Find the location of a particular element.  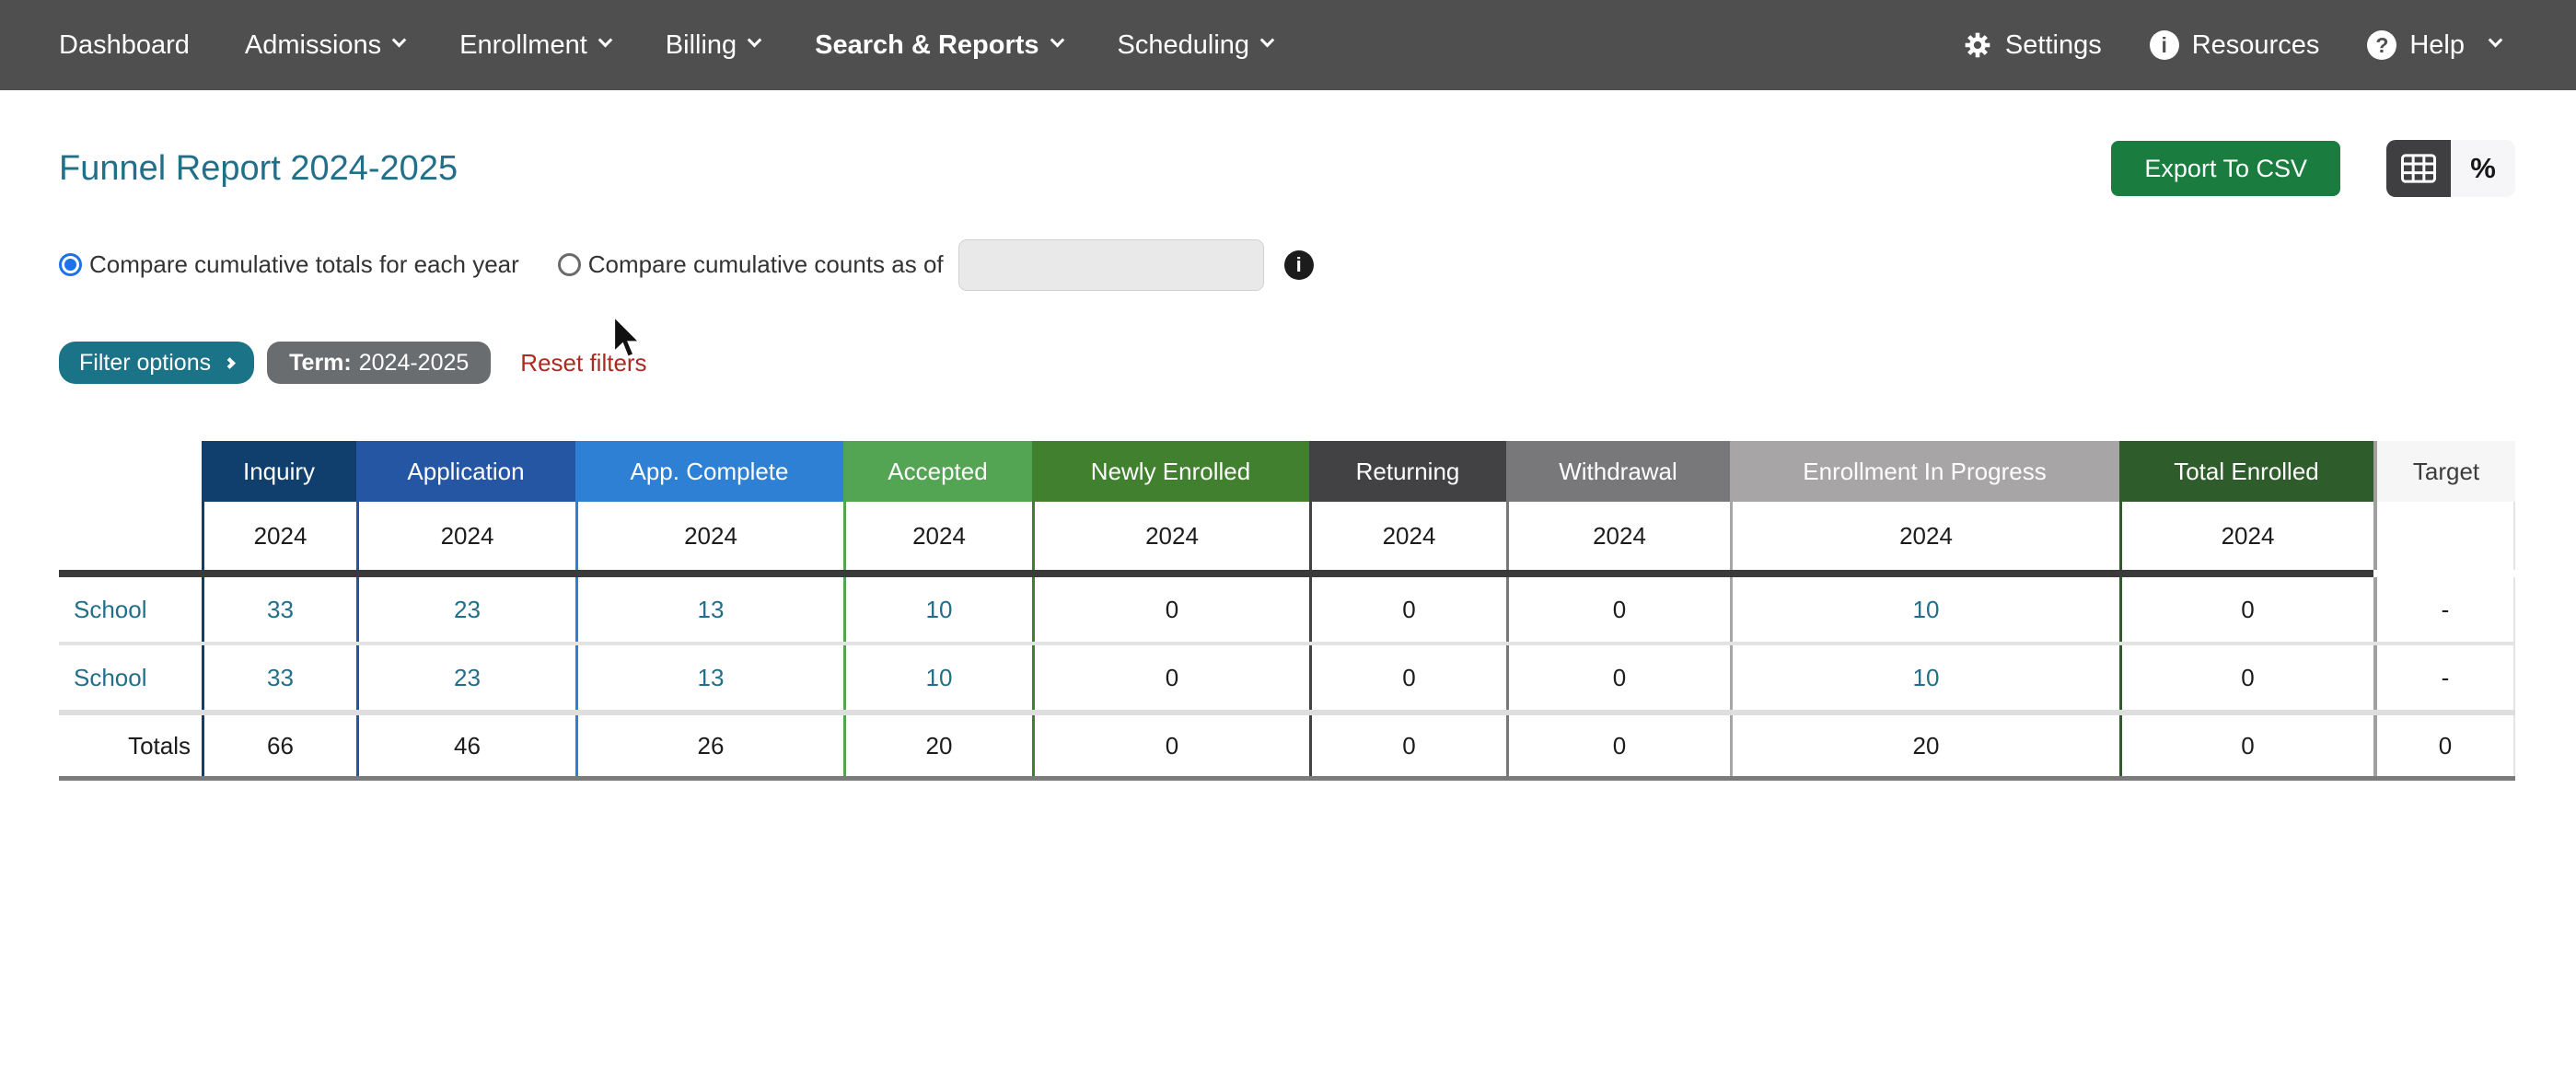

nav-label: Dashboard is located at coordinates (124, 45).